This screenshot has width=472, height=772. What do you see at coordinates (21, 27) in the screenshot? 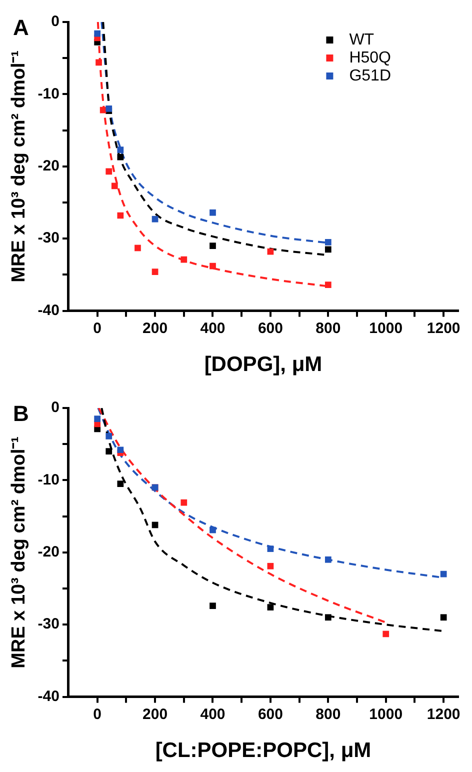
I see `text: A` at bounding box center [21, 27].